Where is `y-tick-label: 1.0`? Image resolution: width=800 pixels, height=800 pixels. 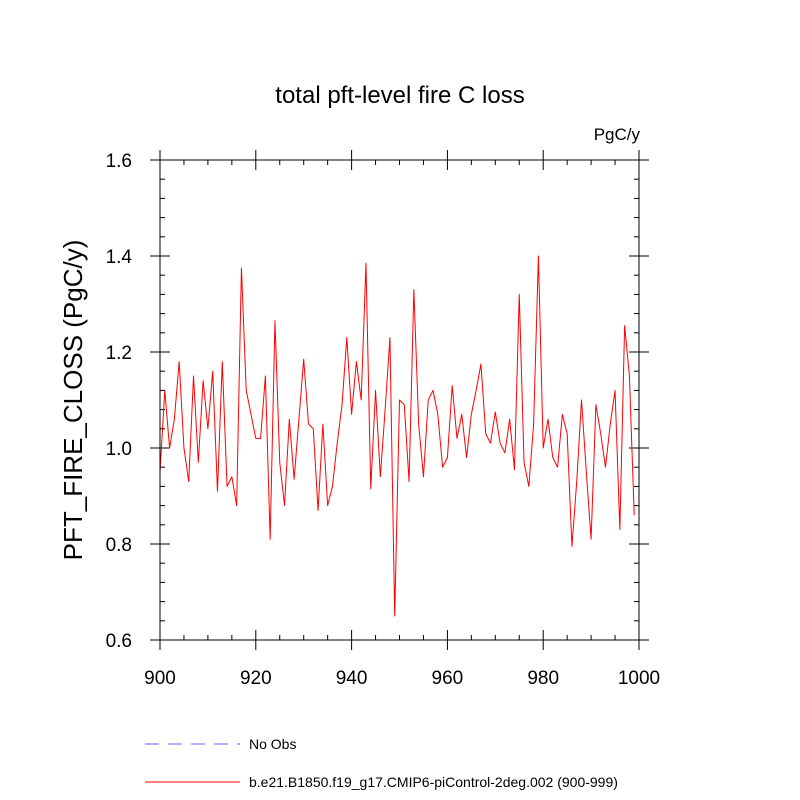 y-tick-label: 1.0 is located at coordinates (119, 449).